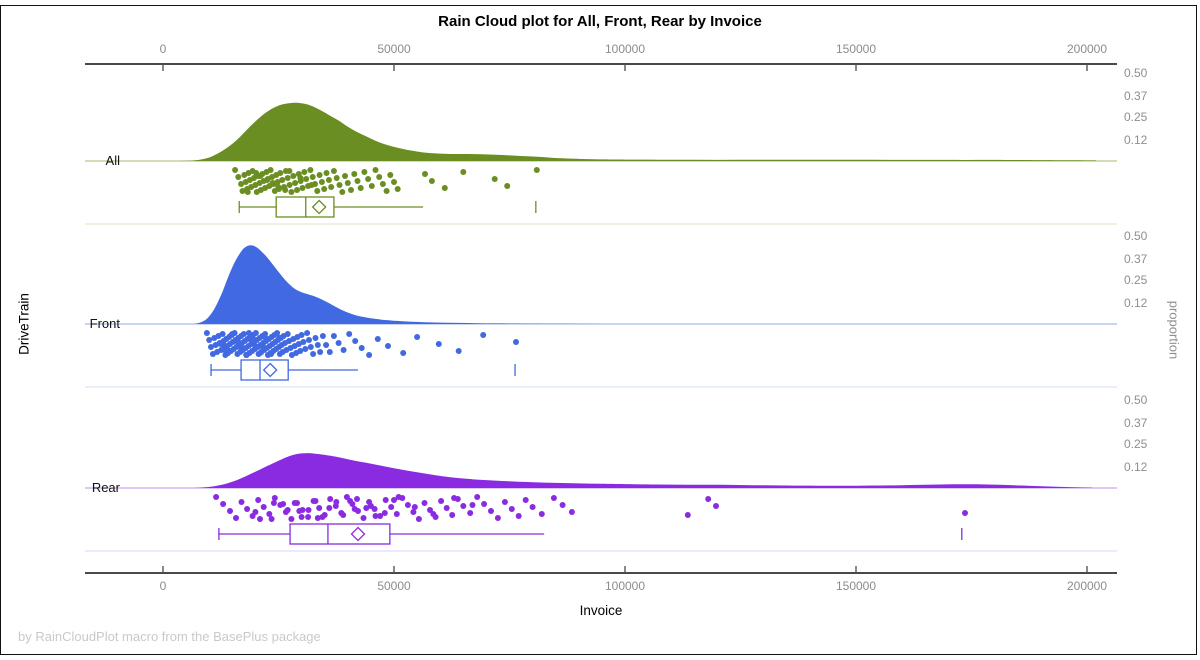 The image size is (1200, 660). Describe the element at coordinates (643, 470) in the screenshot. I see `density-curve` at that location.